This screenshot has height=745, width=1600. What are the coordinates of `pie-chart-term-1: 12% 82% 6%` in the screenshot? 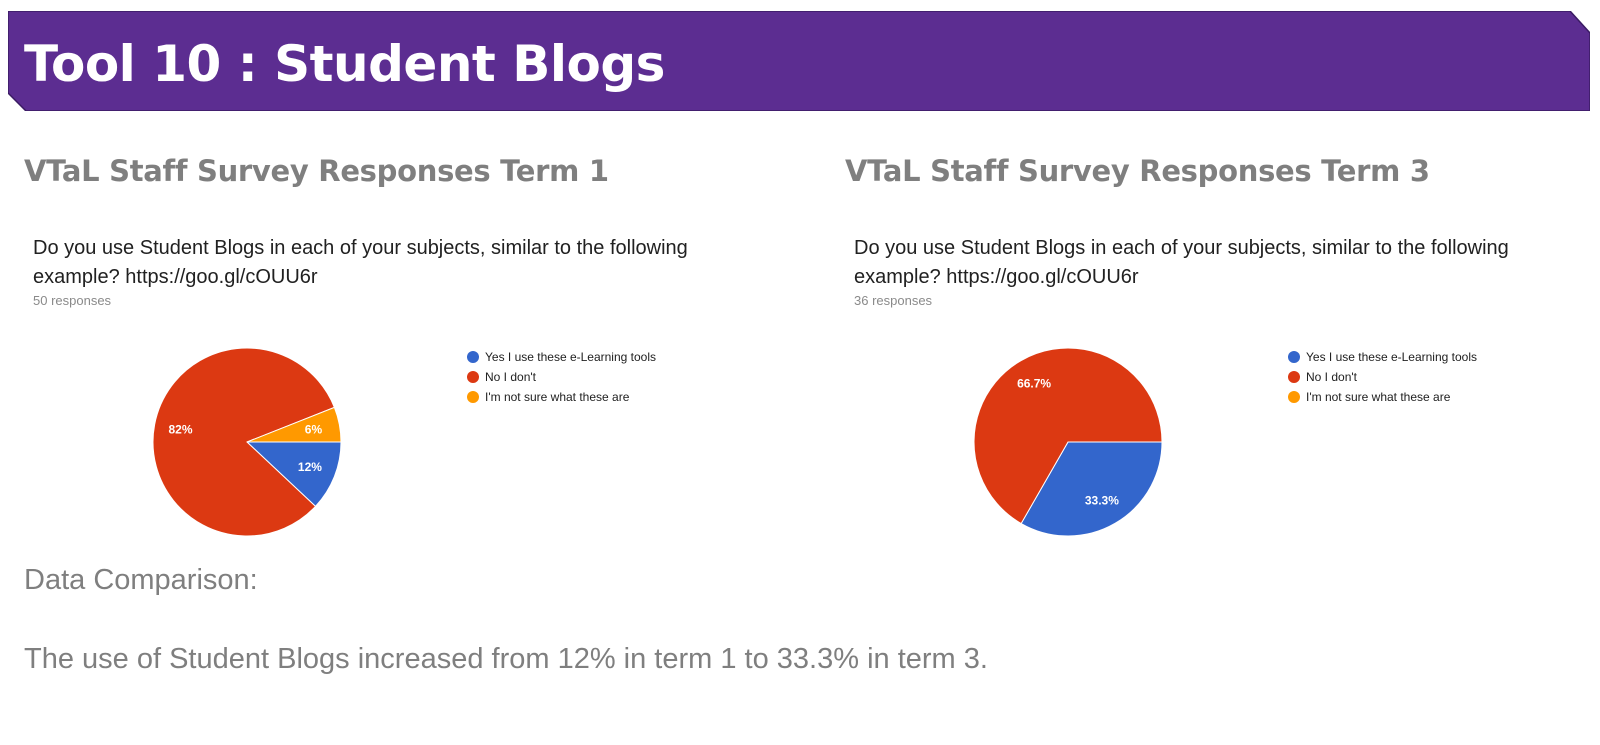 It's located at (247, 442).